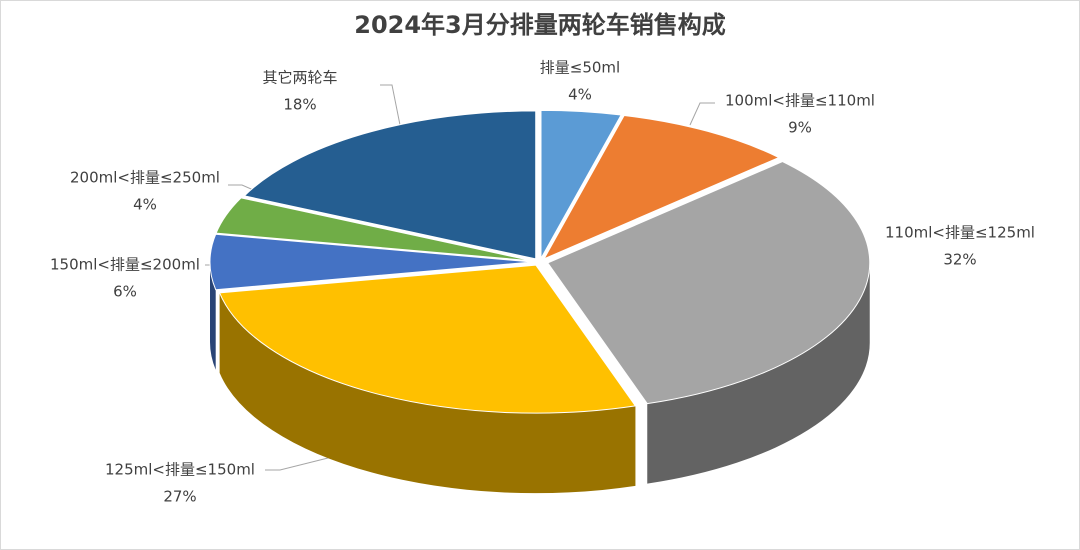  Describe the element at coordinates (540, 25) in the screenshot. I see `chart-title: 2024年3月分排量两轮车销售构成` at that location.